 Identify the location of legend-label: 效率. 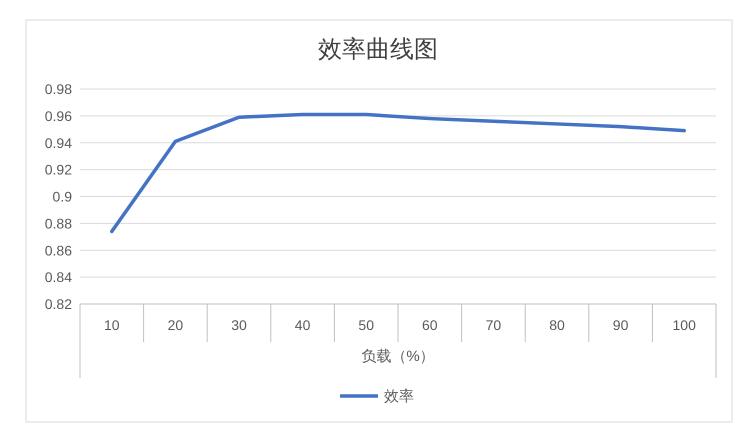
(399, 396).